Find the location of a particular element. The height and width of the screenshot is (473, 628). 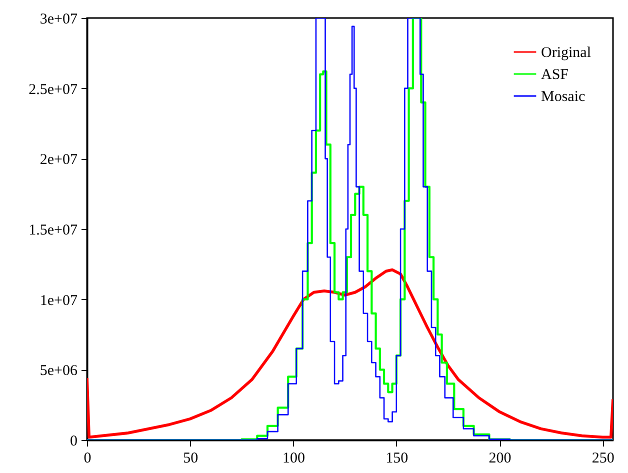

y-tick-label: 2e+07 is located at coordinates (59, 160).